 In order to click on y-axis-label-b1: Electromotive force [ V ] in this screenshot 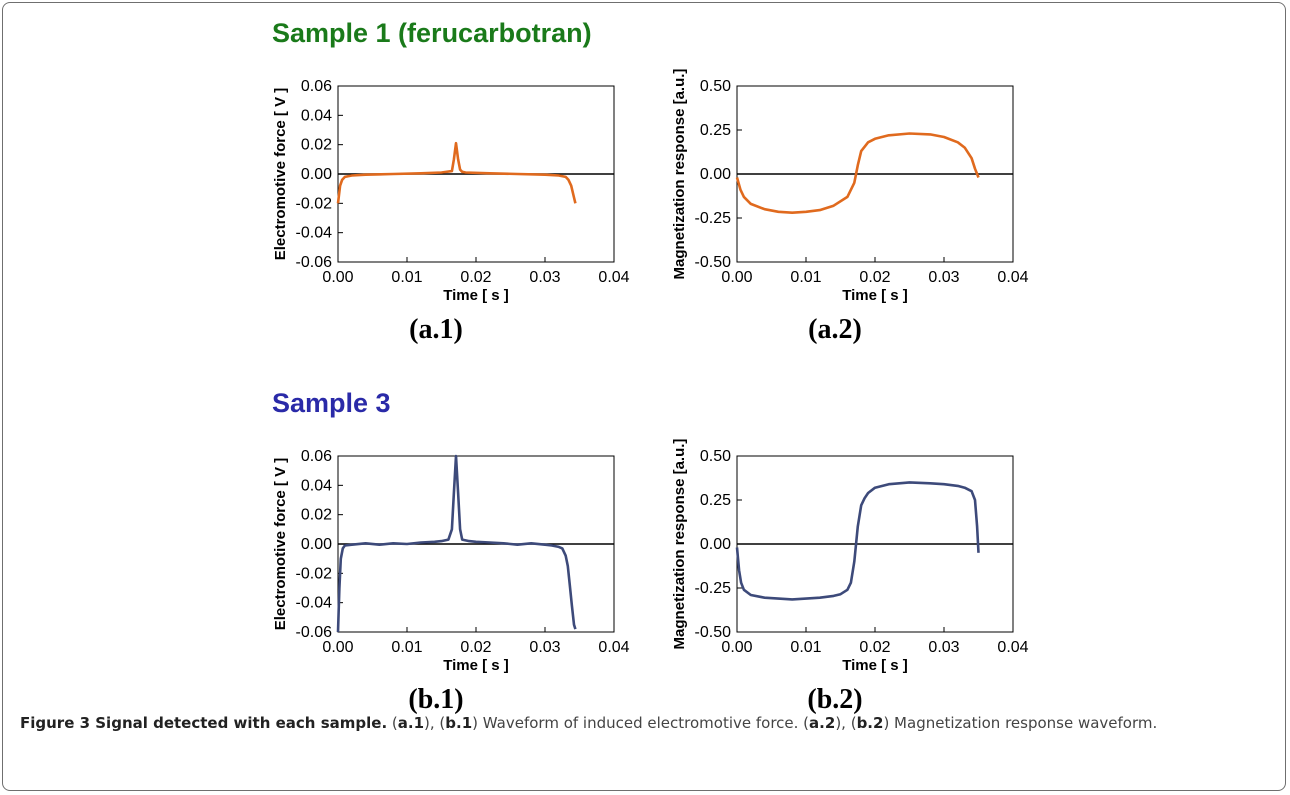, I will do `click(280, 544)`.